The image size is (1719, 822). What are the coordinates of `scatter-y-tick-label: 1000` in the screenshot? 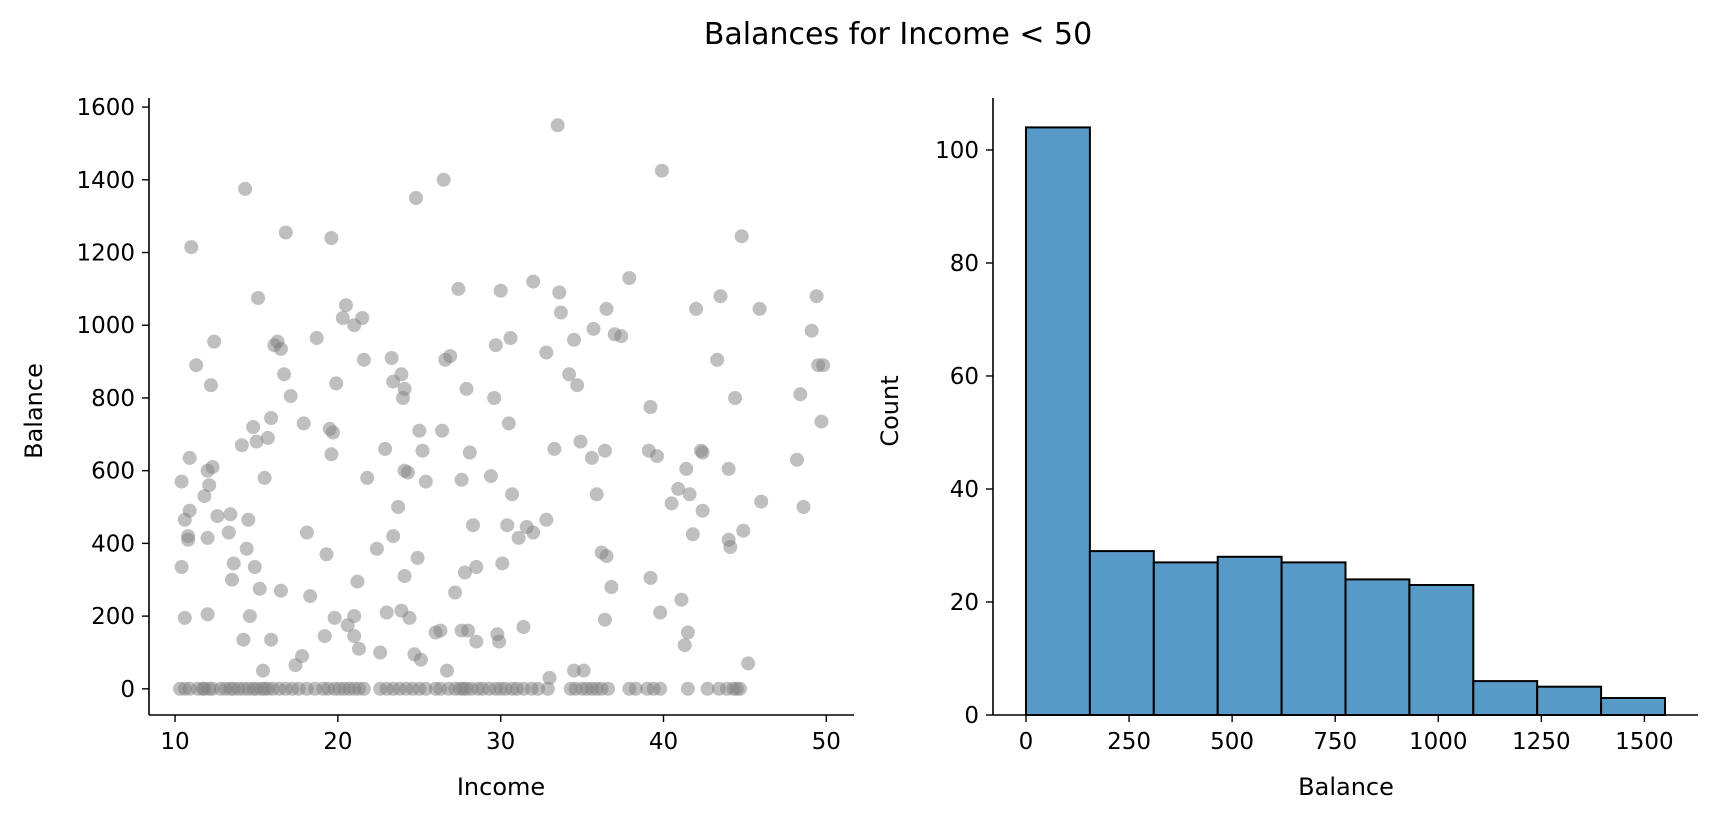 It's located at (105, 326).